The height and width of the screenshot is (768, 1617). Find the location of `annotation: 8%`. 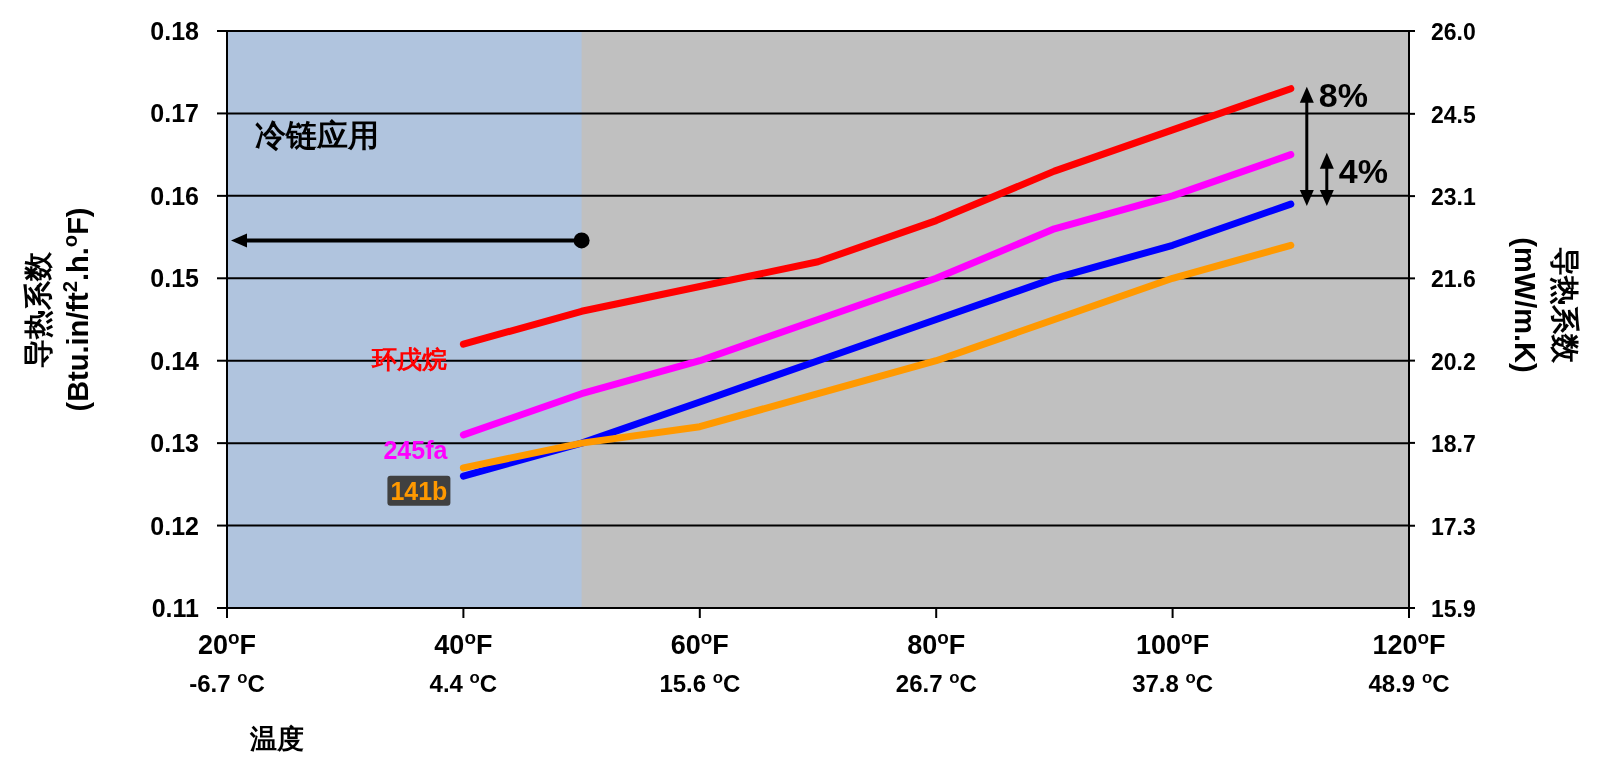

annotation: 8% is located at coordinates (1343, 94).